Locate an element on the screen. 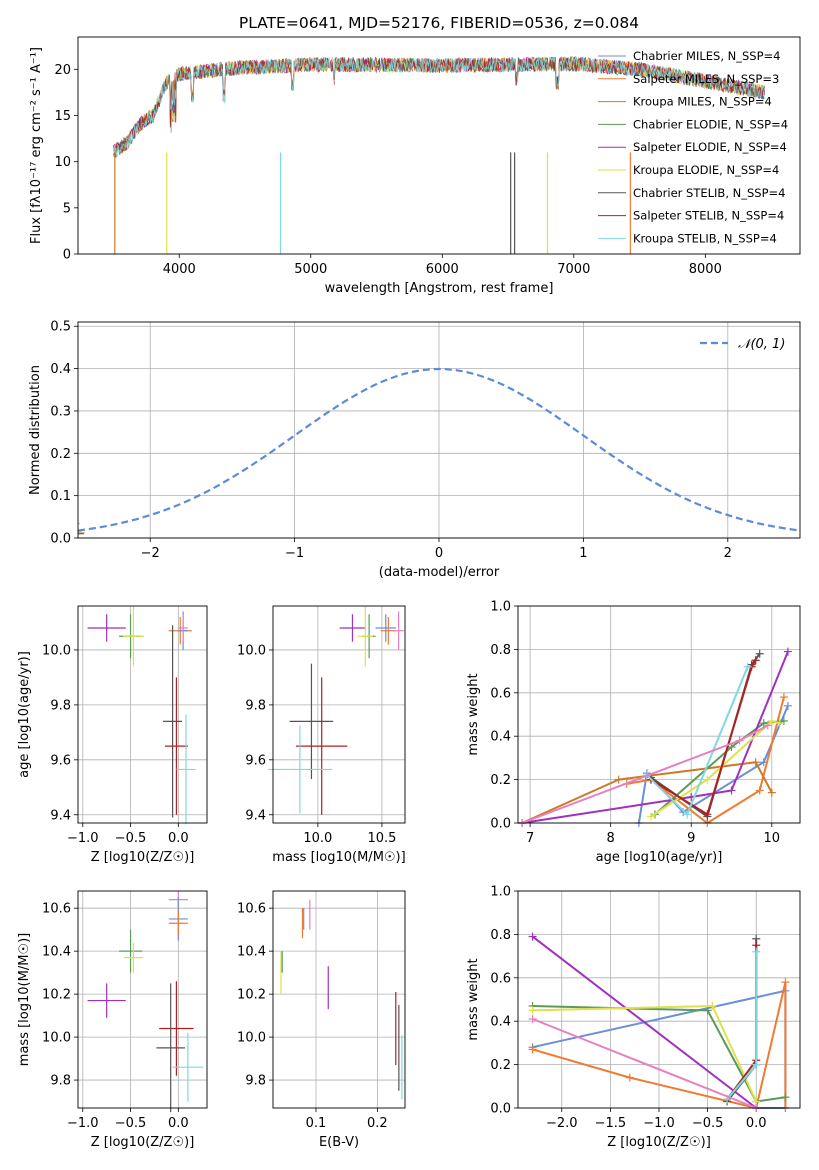 This screenshot has height=1170, width=819. x-tick-label: 9 is located at coordinates (691, 838).